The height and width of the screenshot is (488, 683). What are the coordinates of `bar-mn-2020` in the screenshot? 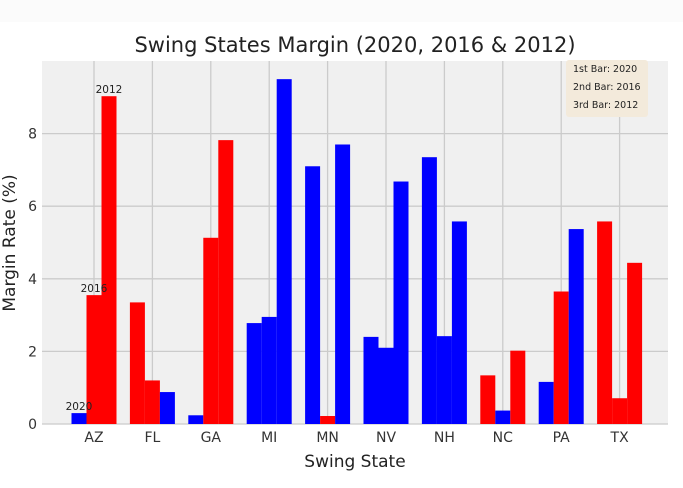 It's located at (313, 295).